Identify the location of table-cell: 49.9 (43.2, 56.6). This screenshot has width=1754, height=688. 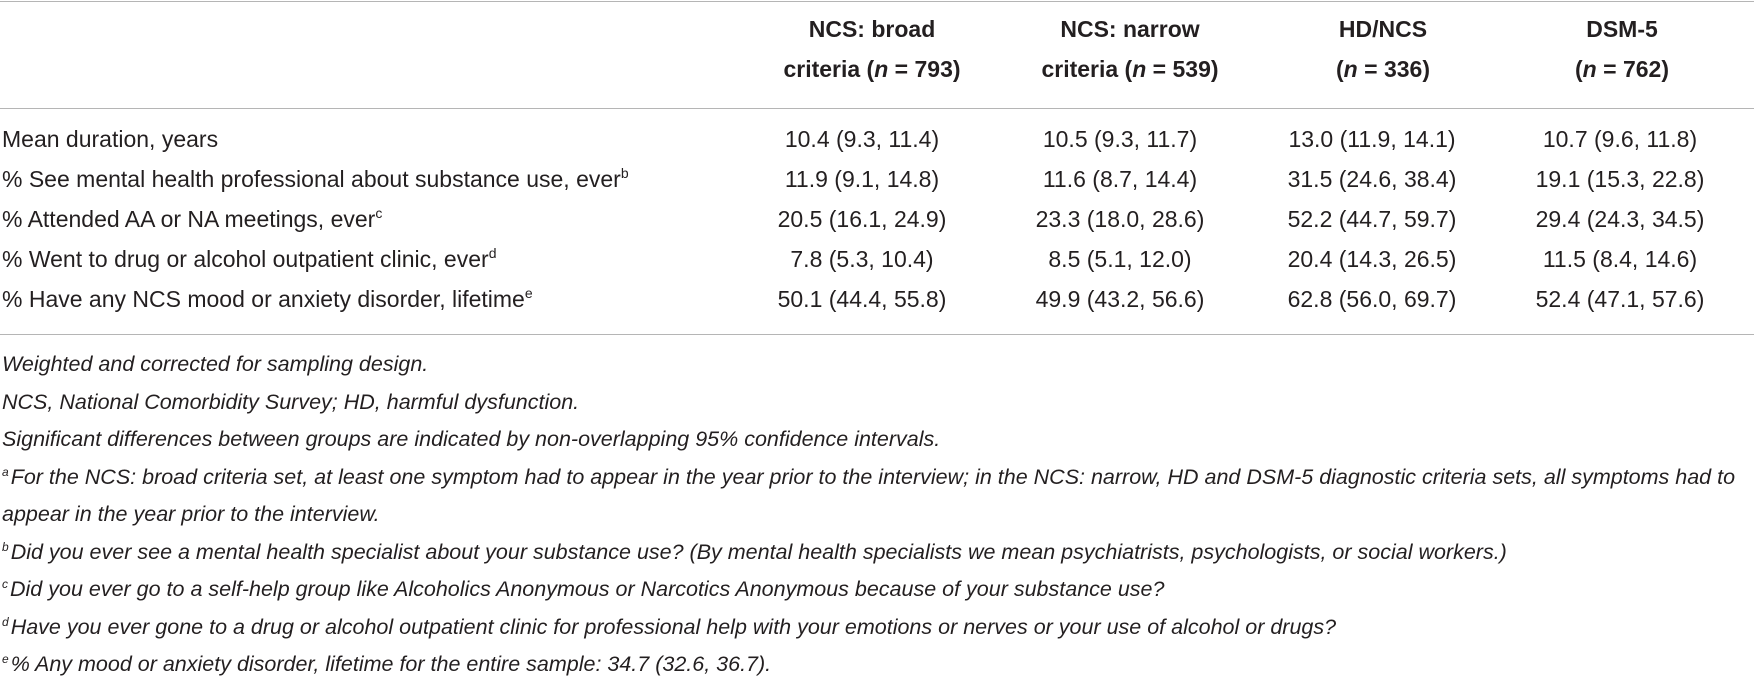
(1120, 299).